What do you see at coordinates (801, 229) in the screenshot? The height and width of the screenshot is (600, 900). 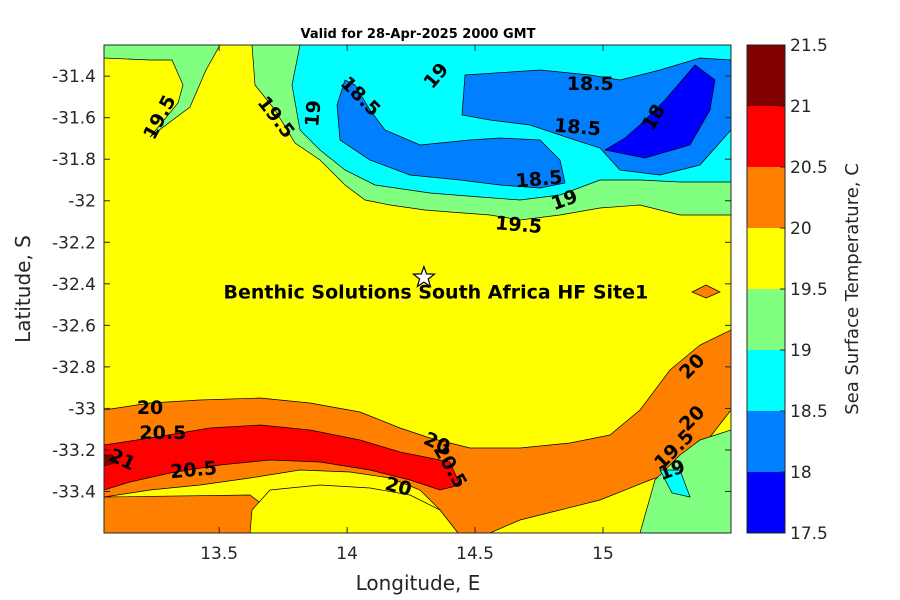 I see `colorbar-tick-label: 20` at bounding box center [801, 229].